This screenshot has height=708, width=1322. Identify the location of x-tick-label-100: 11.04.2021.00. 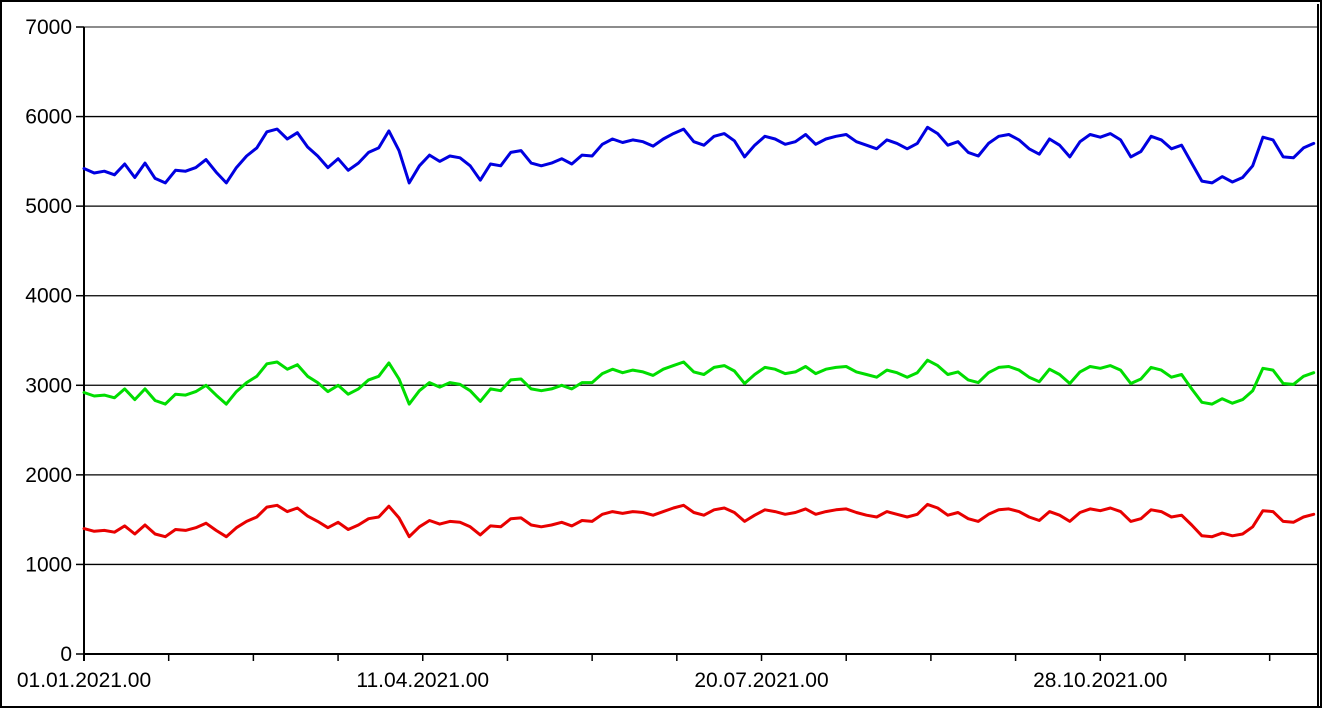
(422, 680).